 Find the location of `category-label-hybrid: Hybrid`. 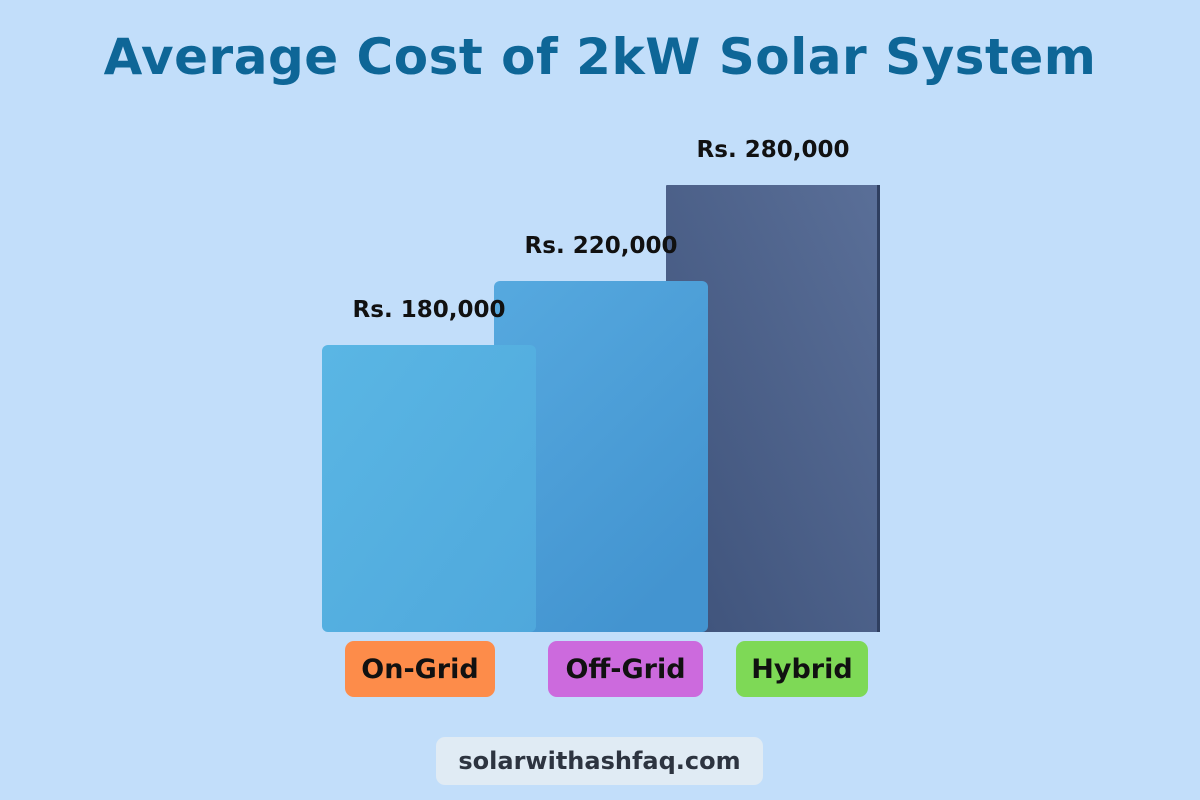

category-label-hybrid: Hybrid is located at coordinates (802, 669).